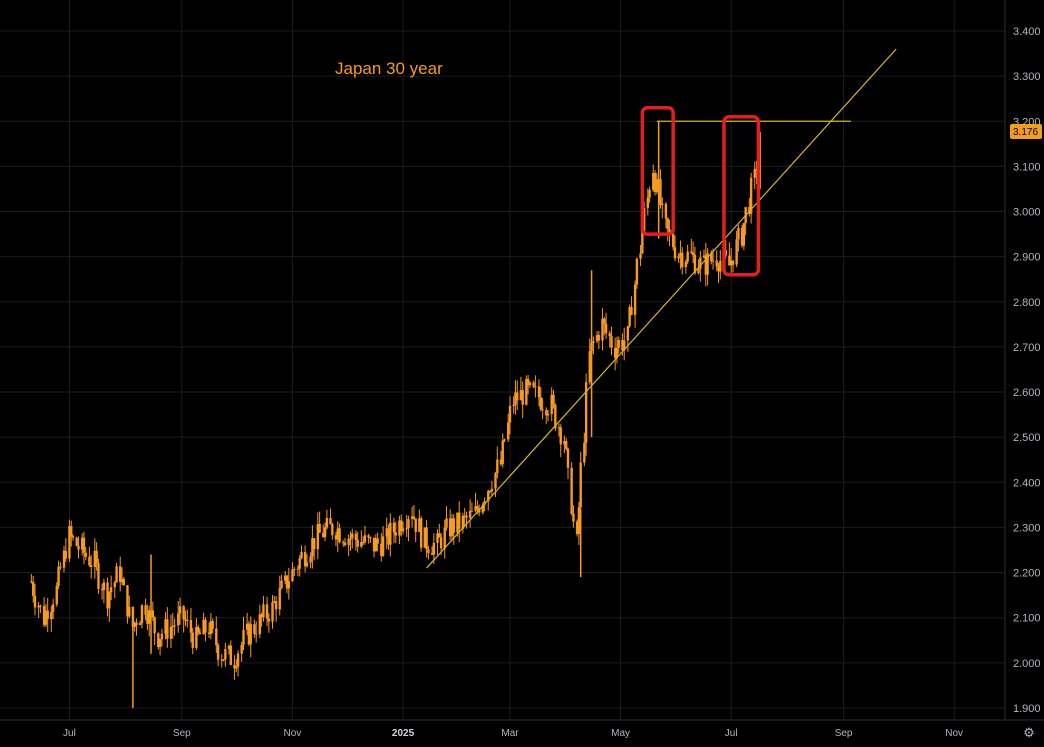 This screenshot has width=1044, height=747. I want to click on x-tick-label: Mar, so click(510, 733).